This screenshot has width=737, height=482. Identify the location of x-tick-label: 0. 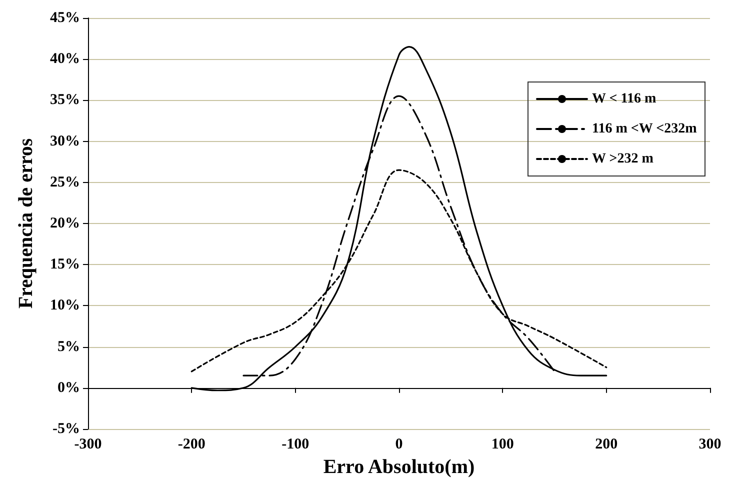
(399, 444).